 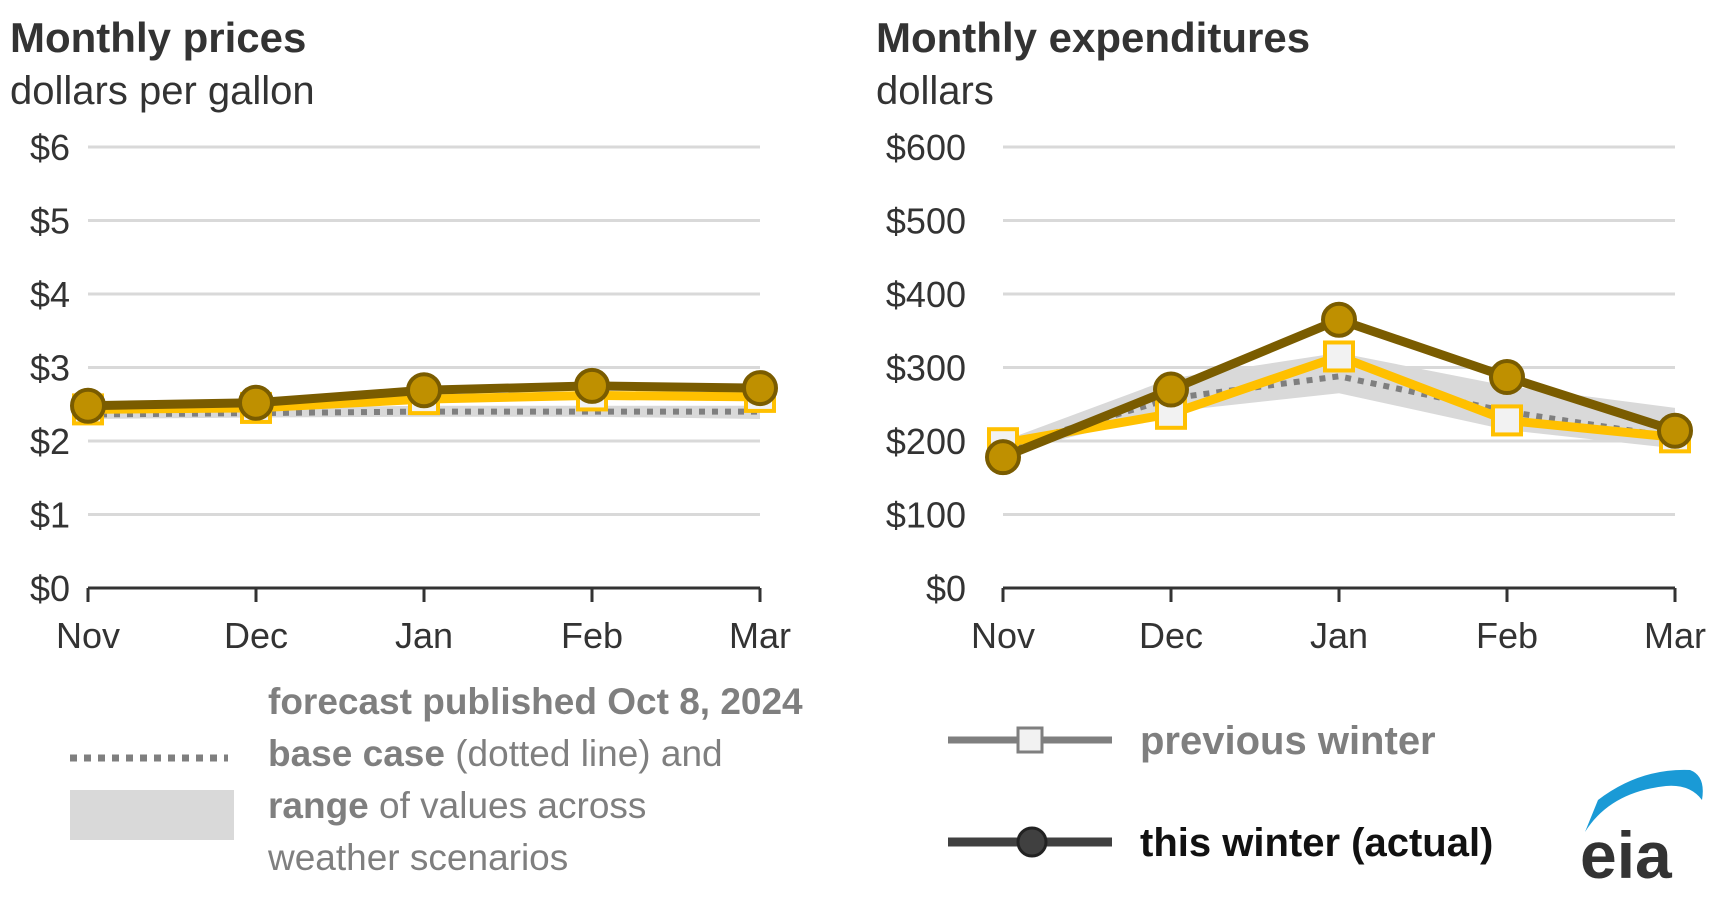 I want to click on expenditures-y-tick-label: $400, so click(x=926, y=294).